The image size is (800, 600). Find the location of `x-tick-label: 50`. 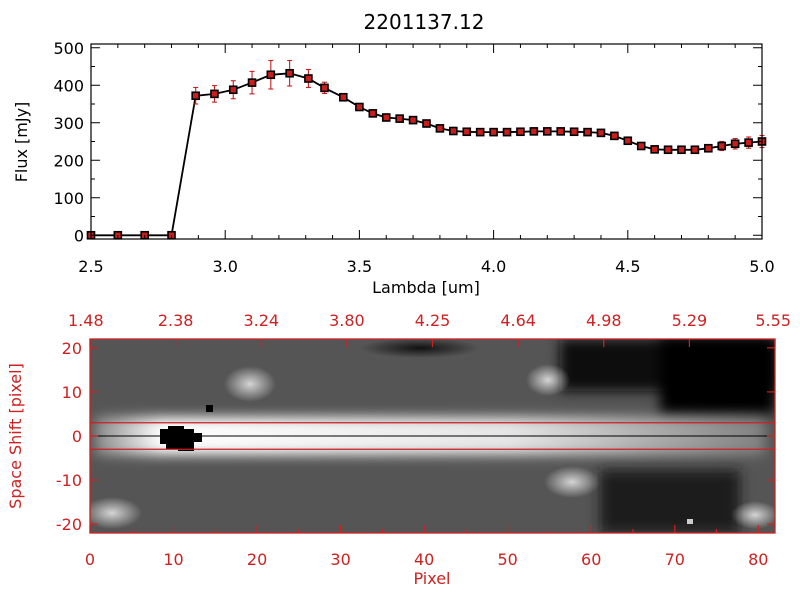

x-tick-label: 50 is located at coordinates (508, 559).